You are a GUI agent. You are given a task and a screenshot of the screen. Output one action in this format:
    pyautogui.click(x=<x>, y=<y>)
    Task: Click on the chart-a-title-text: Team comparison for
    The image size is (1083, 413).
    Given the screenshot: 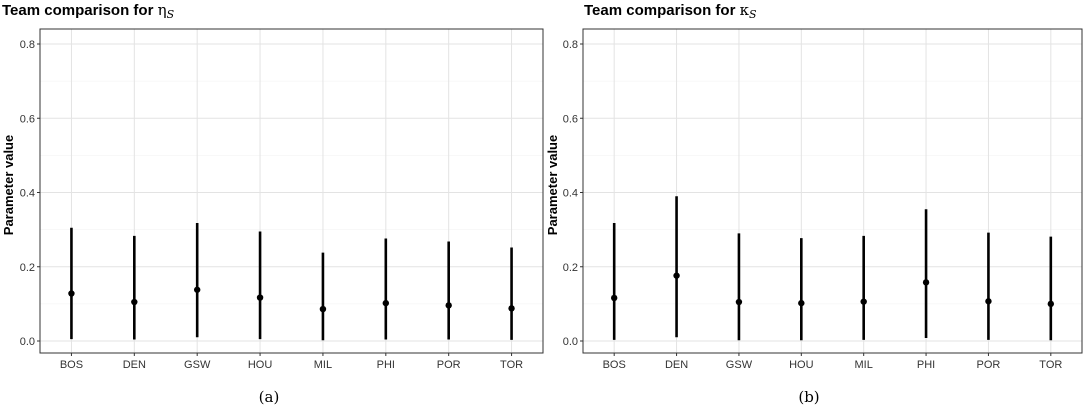 What is the action you would take?
    pyautogui.click(x=80, y=10)
    